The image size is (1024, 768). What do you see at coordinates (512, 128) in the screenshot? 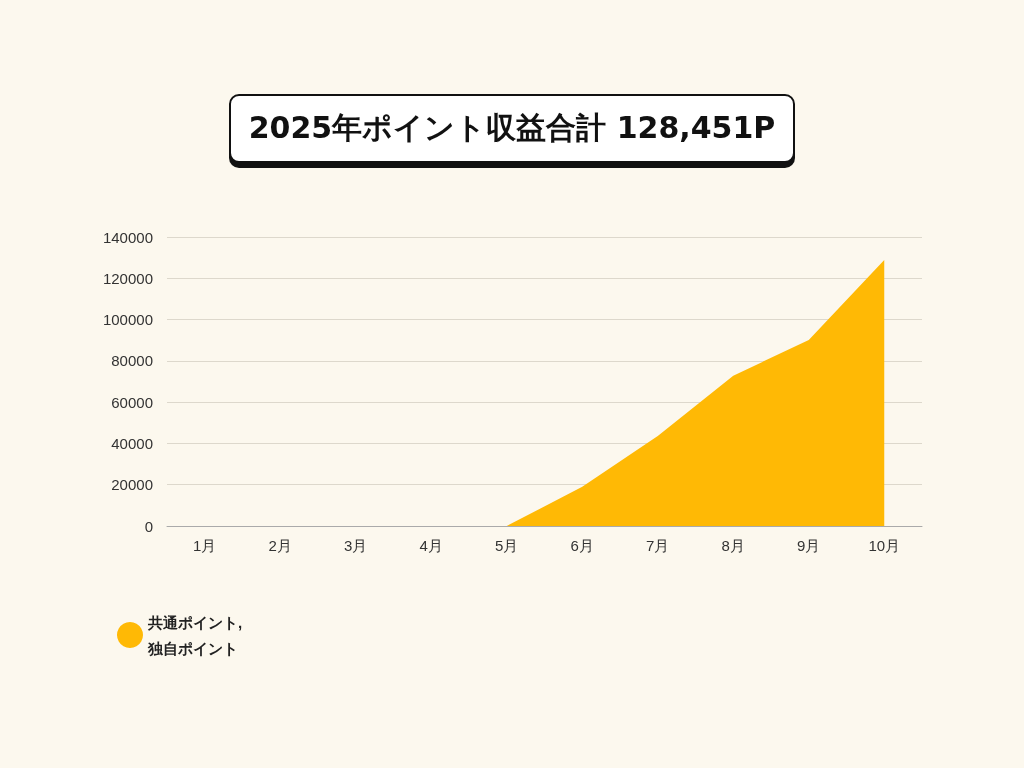
I see `chart-title: 2025年ポイント収益合計 128,451P` at bounding box center [512, 128].